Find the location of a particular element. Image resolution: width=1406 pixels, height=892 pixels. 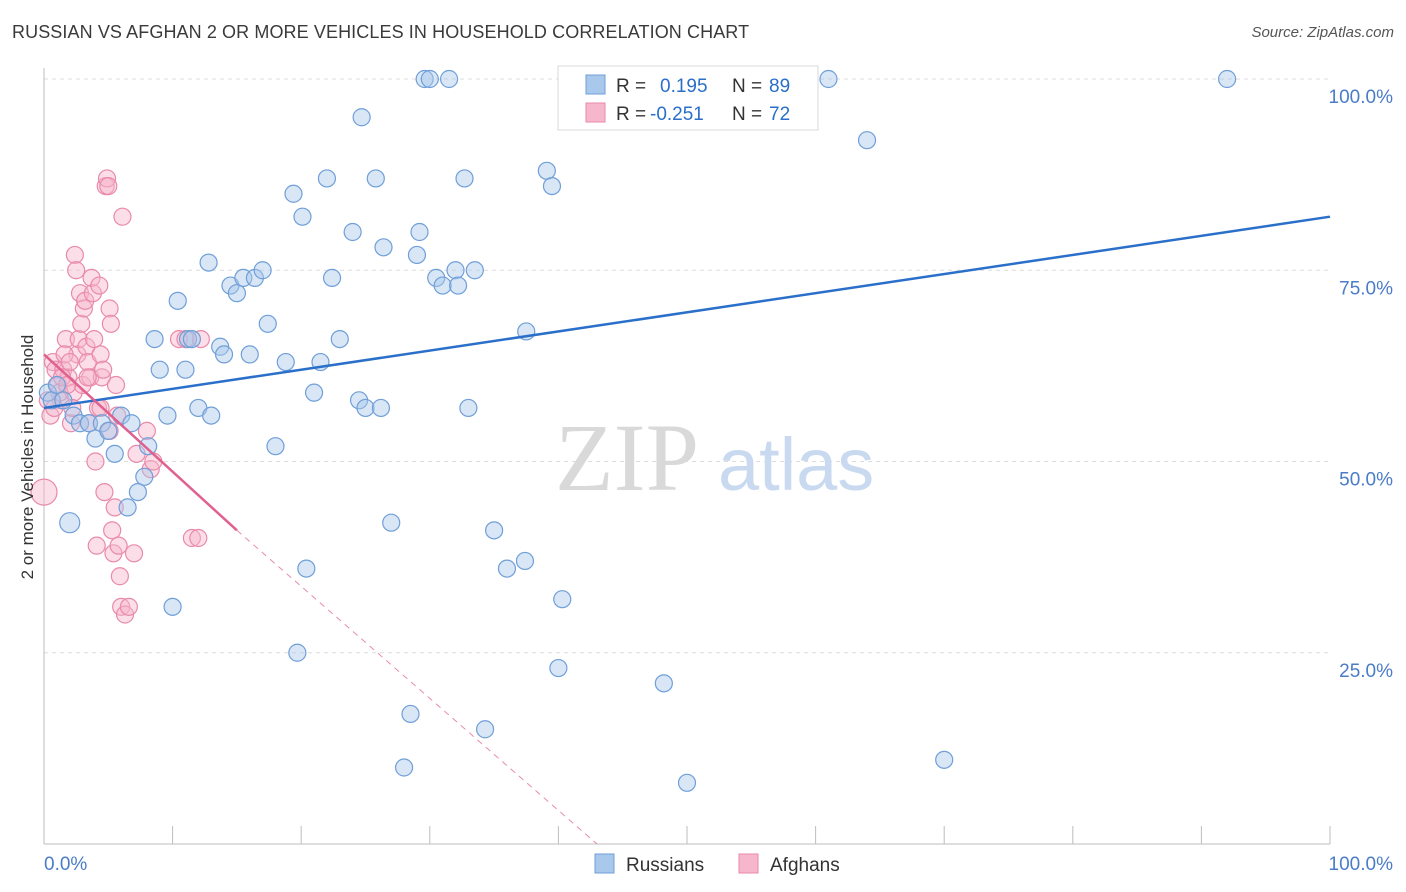

bottom-legend-russians: Russians is located at coordinates (665, 865).